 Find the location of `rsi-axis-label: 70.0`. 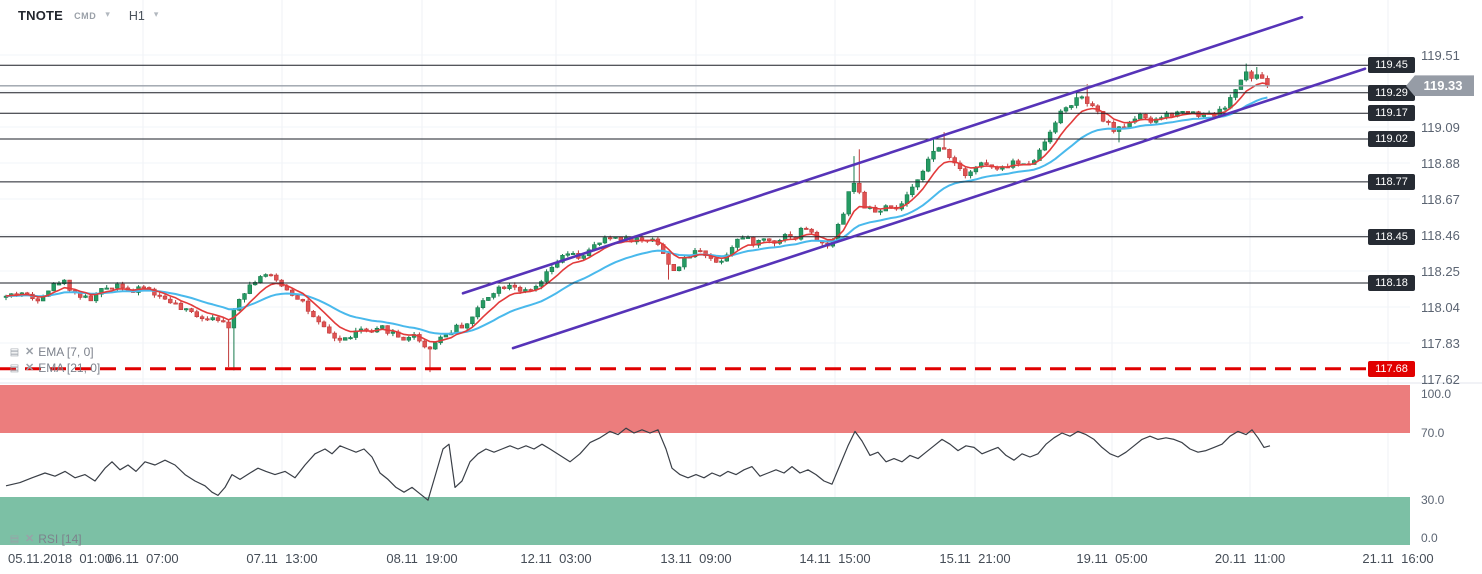

rsi-axis-label: 70.0 is located at coordinates (1433, 433).